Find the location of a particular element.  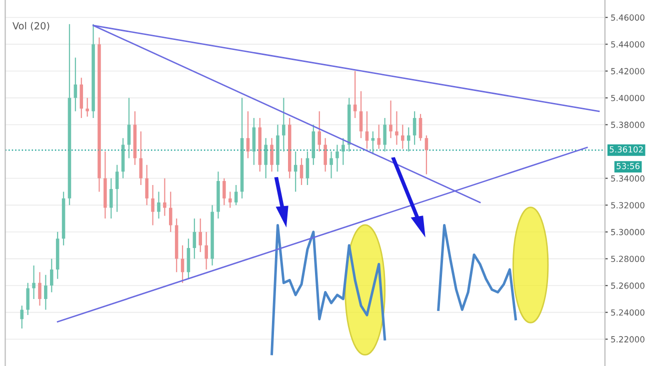

y-tick-label: 5.26000 is located at coordinates (627, 285).